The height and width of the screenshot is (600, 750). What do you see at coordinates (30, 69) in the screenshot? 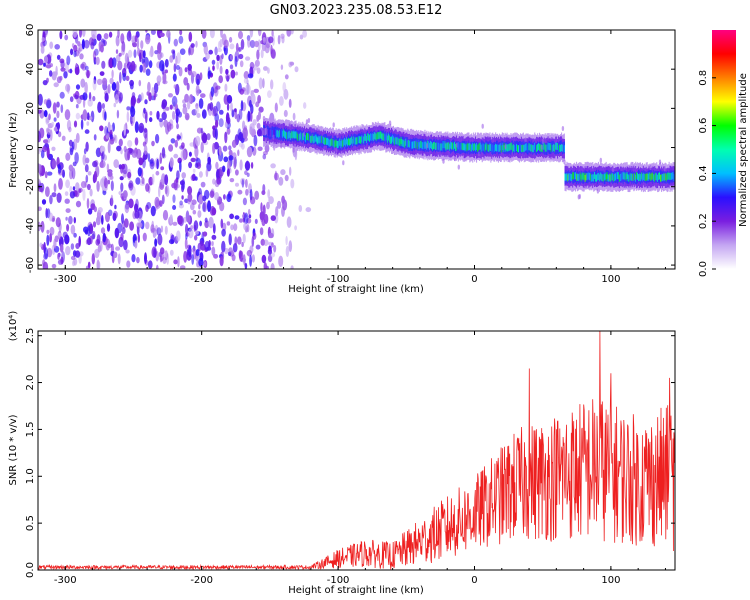
I see `spectrogram-ytick-label: 40` at bounding box center [30, 69].